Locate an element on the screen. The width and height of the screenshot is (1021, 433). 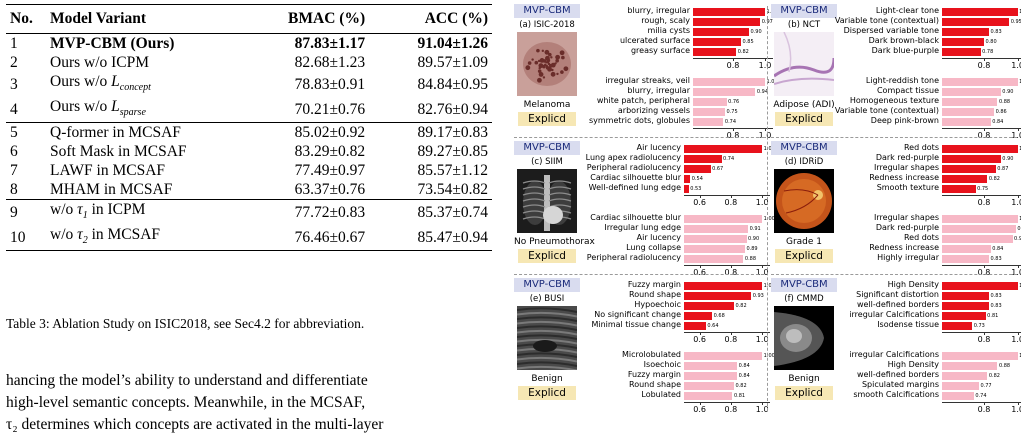
concept-bar-row: Well-defined lung edge 0.53 is located at coordinates (679, 188).